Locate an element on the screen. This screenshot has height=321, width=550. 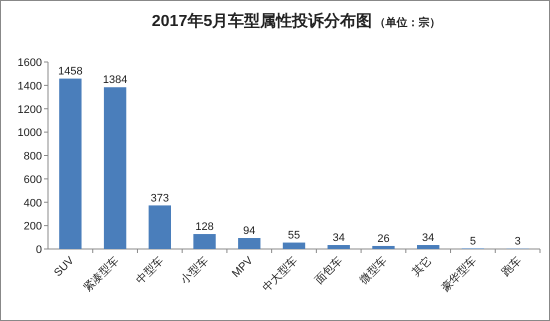
data-label: 128 is located at coordinates (204, 227).